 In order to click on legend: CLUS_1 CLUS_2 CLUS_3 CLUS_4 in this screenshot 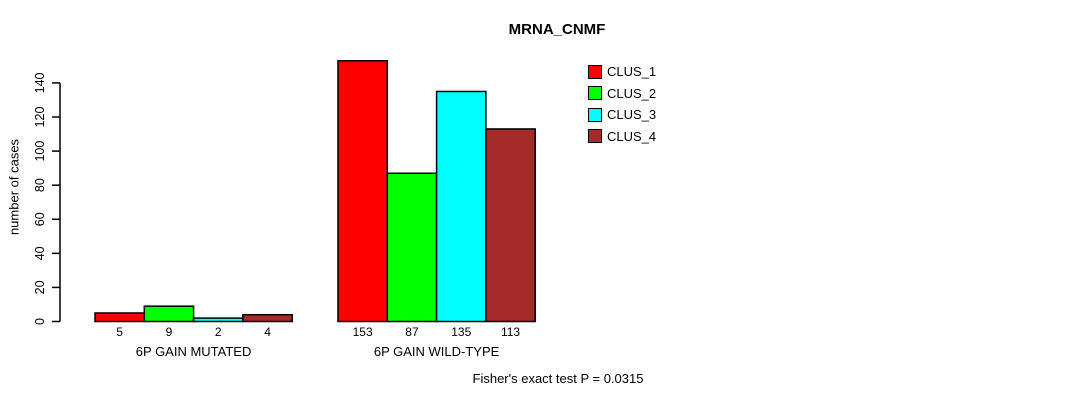, I will do `click(622, 104)`.